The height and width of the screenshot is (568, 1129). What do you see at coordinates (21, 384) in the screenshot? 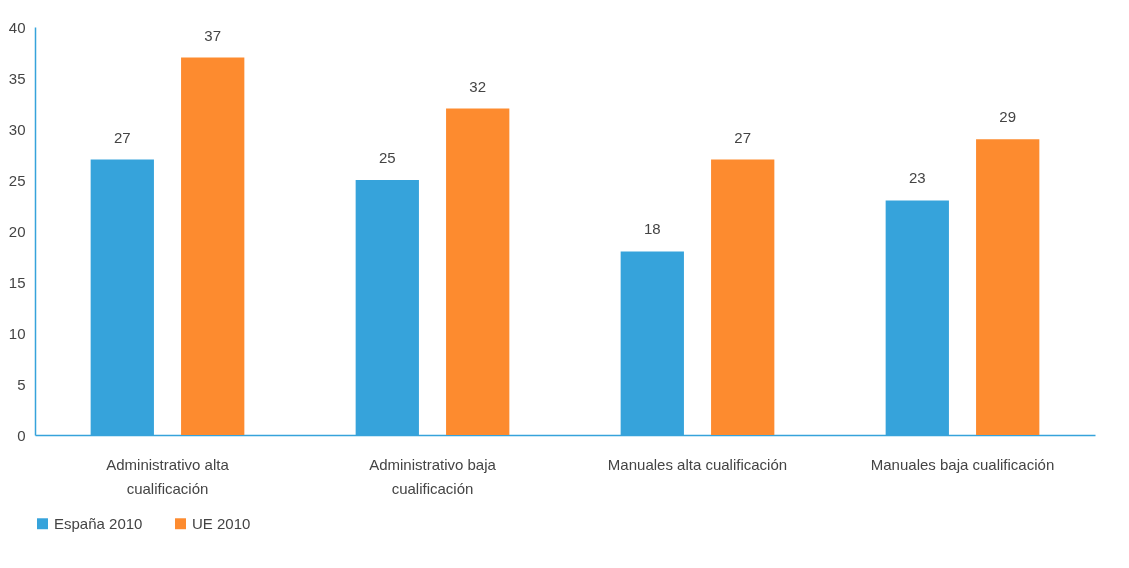
I see `y-tick-label: 5` at bounding box center [21, 384].